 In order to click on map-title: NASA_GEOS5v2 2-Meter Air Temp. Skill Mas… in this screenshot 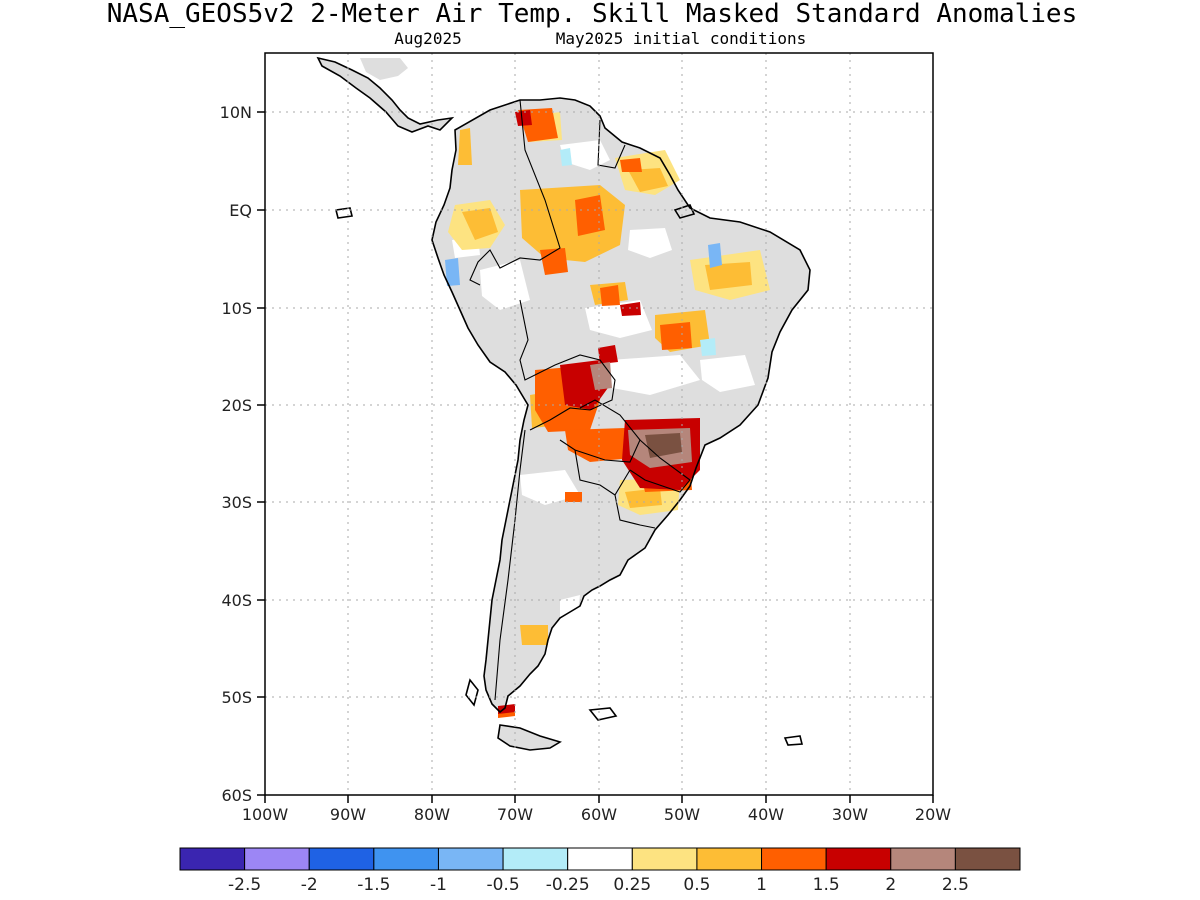, I will do `click(592, 14)`.